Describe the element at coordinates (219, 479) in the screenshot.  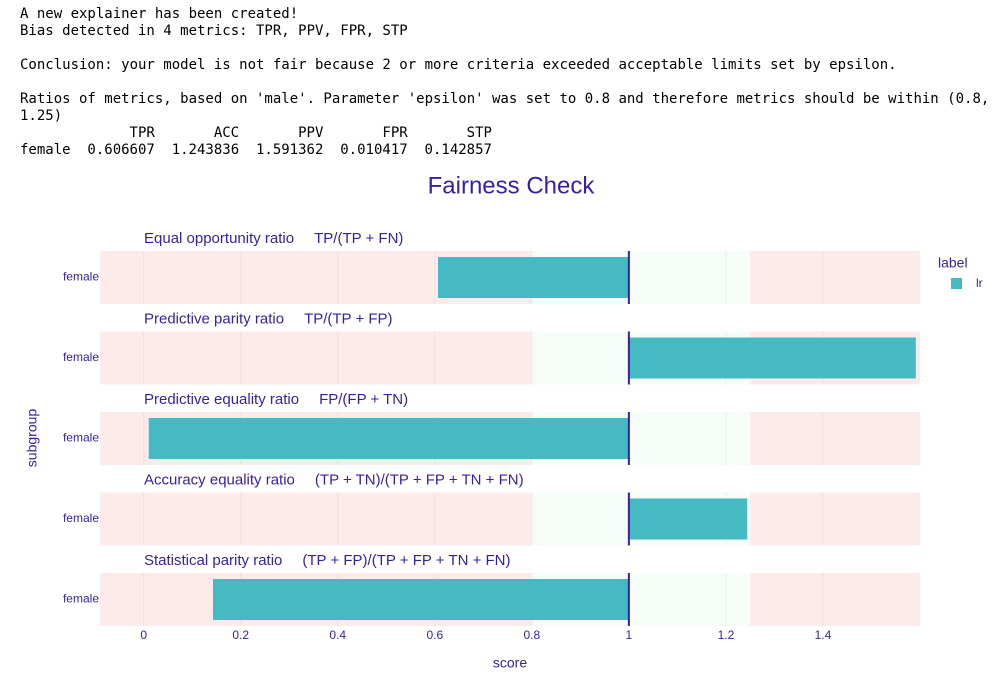
I see `panel-title: Accuracy equality ratio` at that location.